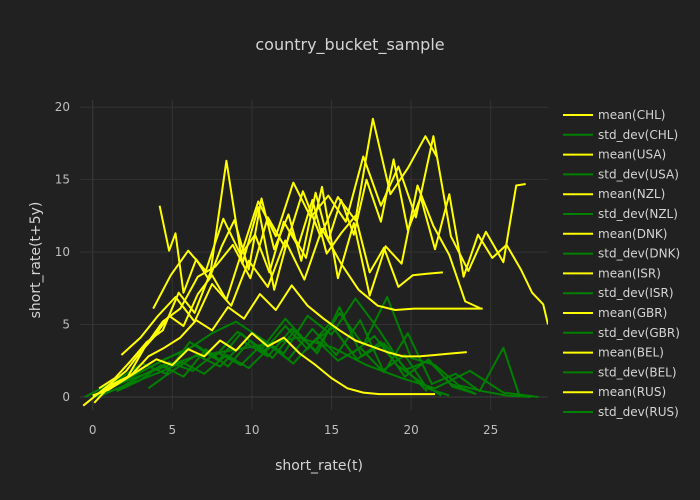  I want to click on legend-item: std_dev(BEL), so click(620, 372).